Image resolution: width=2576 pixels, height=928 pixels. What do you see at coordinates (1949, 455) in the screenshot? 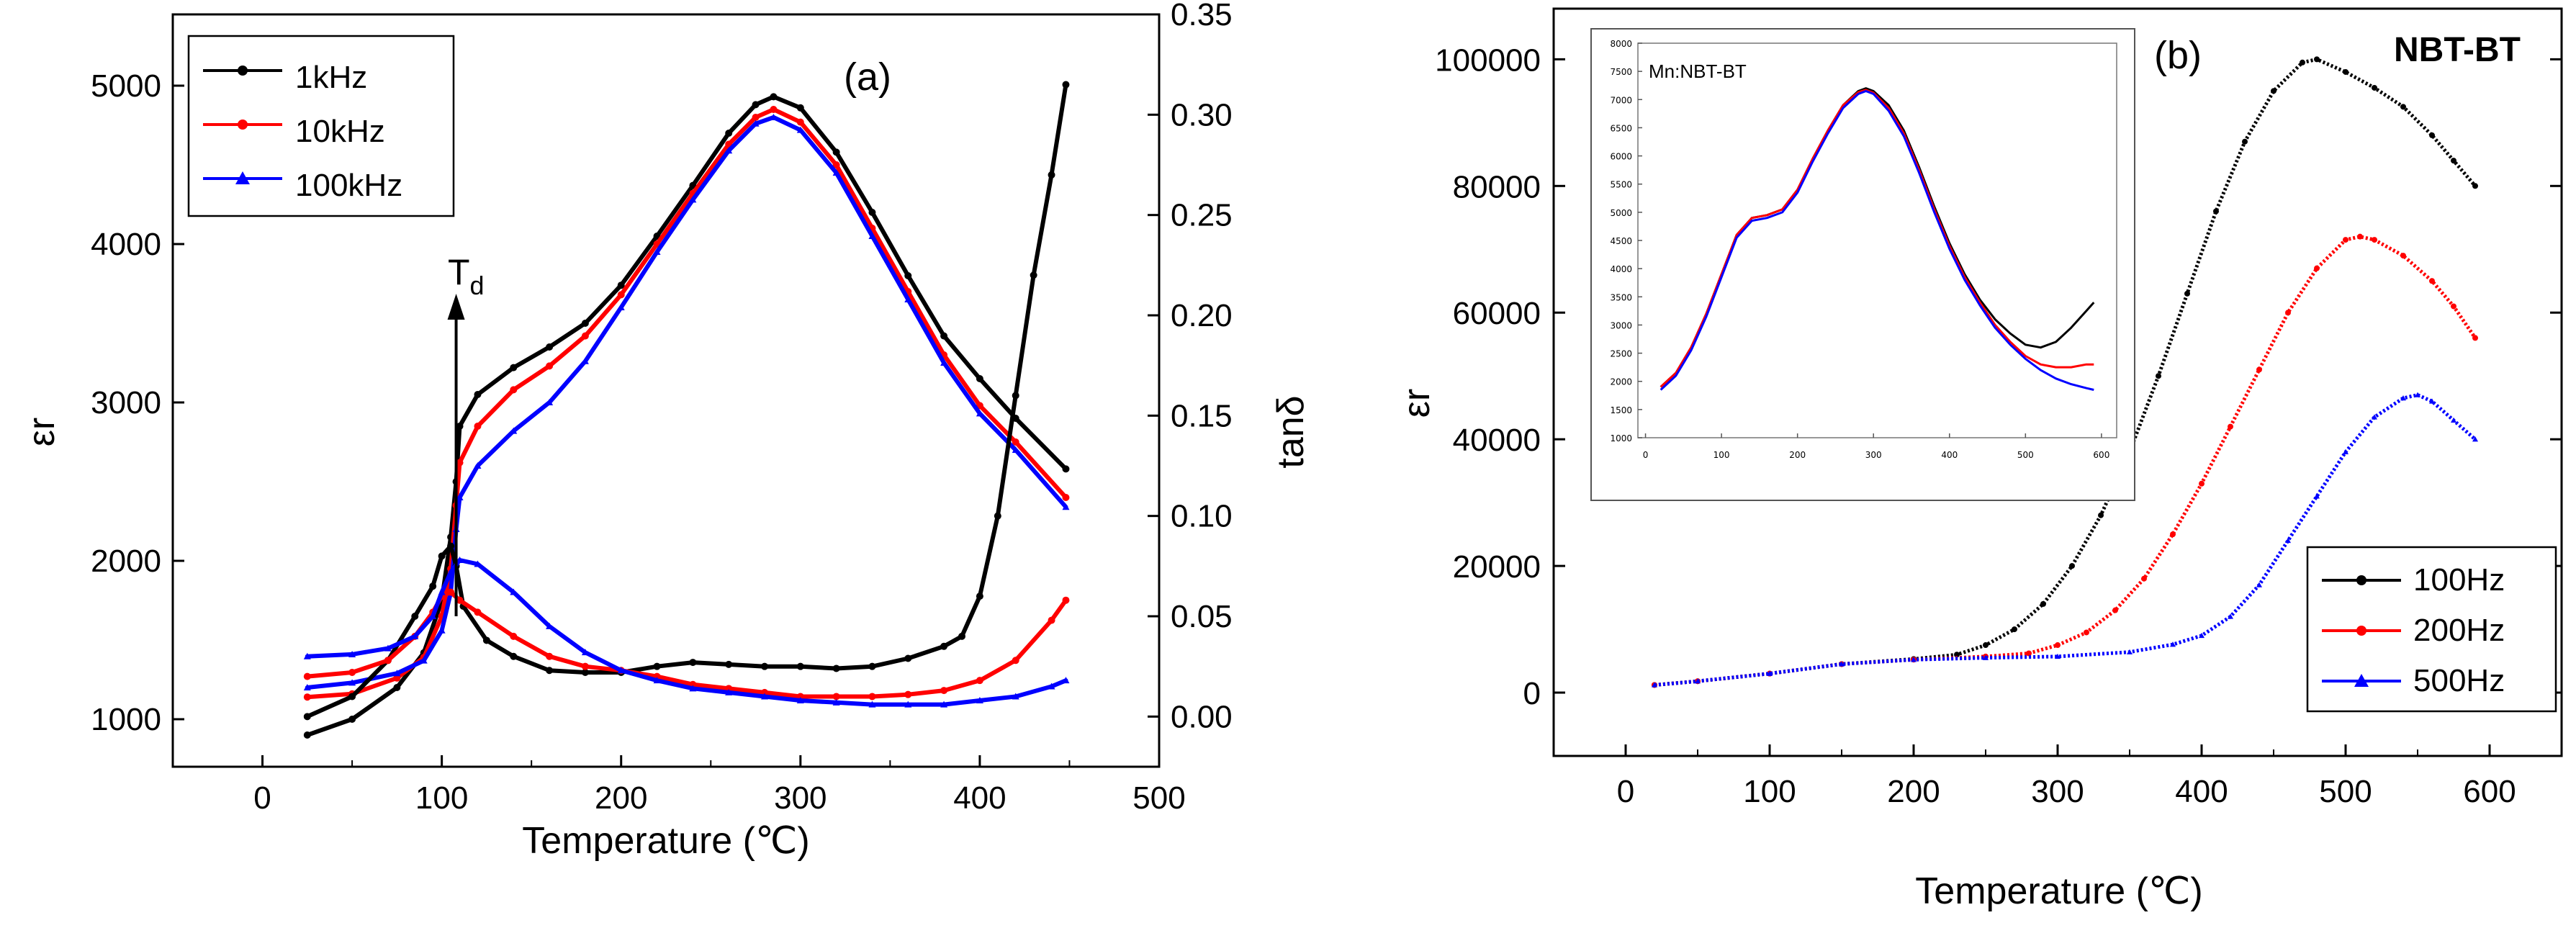
I see `inset-x-tick-label: 400` at bounding box center [1949, 455].